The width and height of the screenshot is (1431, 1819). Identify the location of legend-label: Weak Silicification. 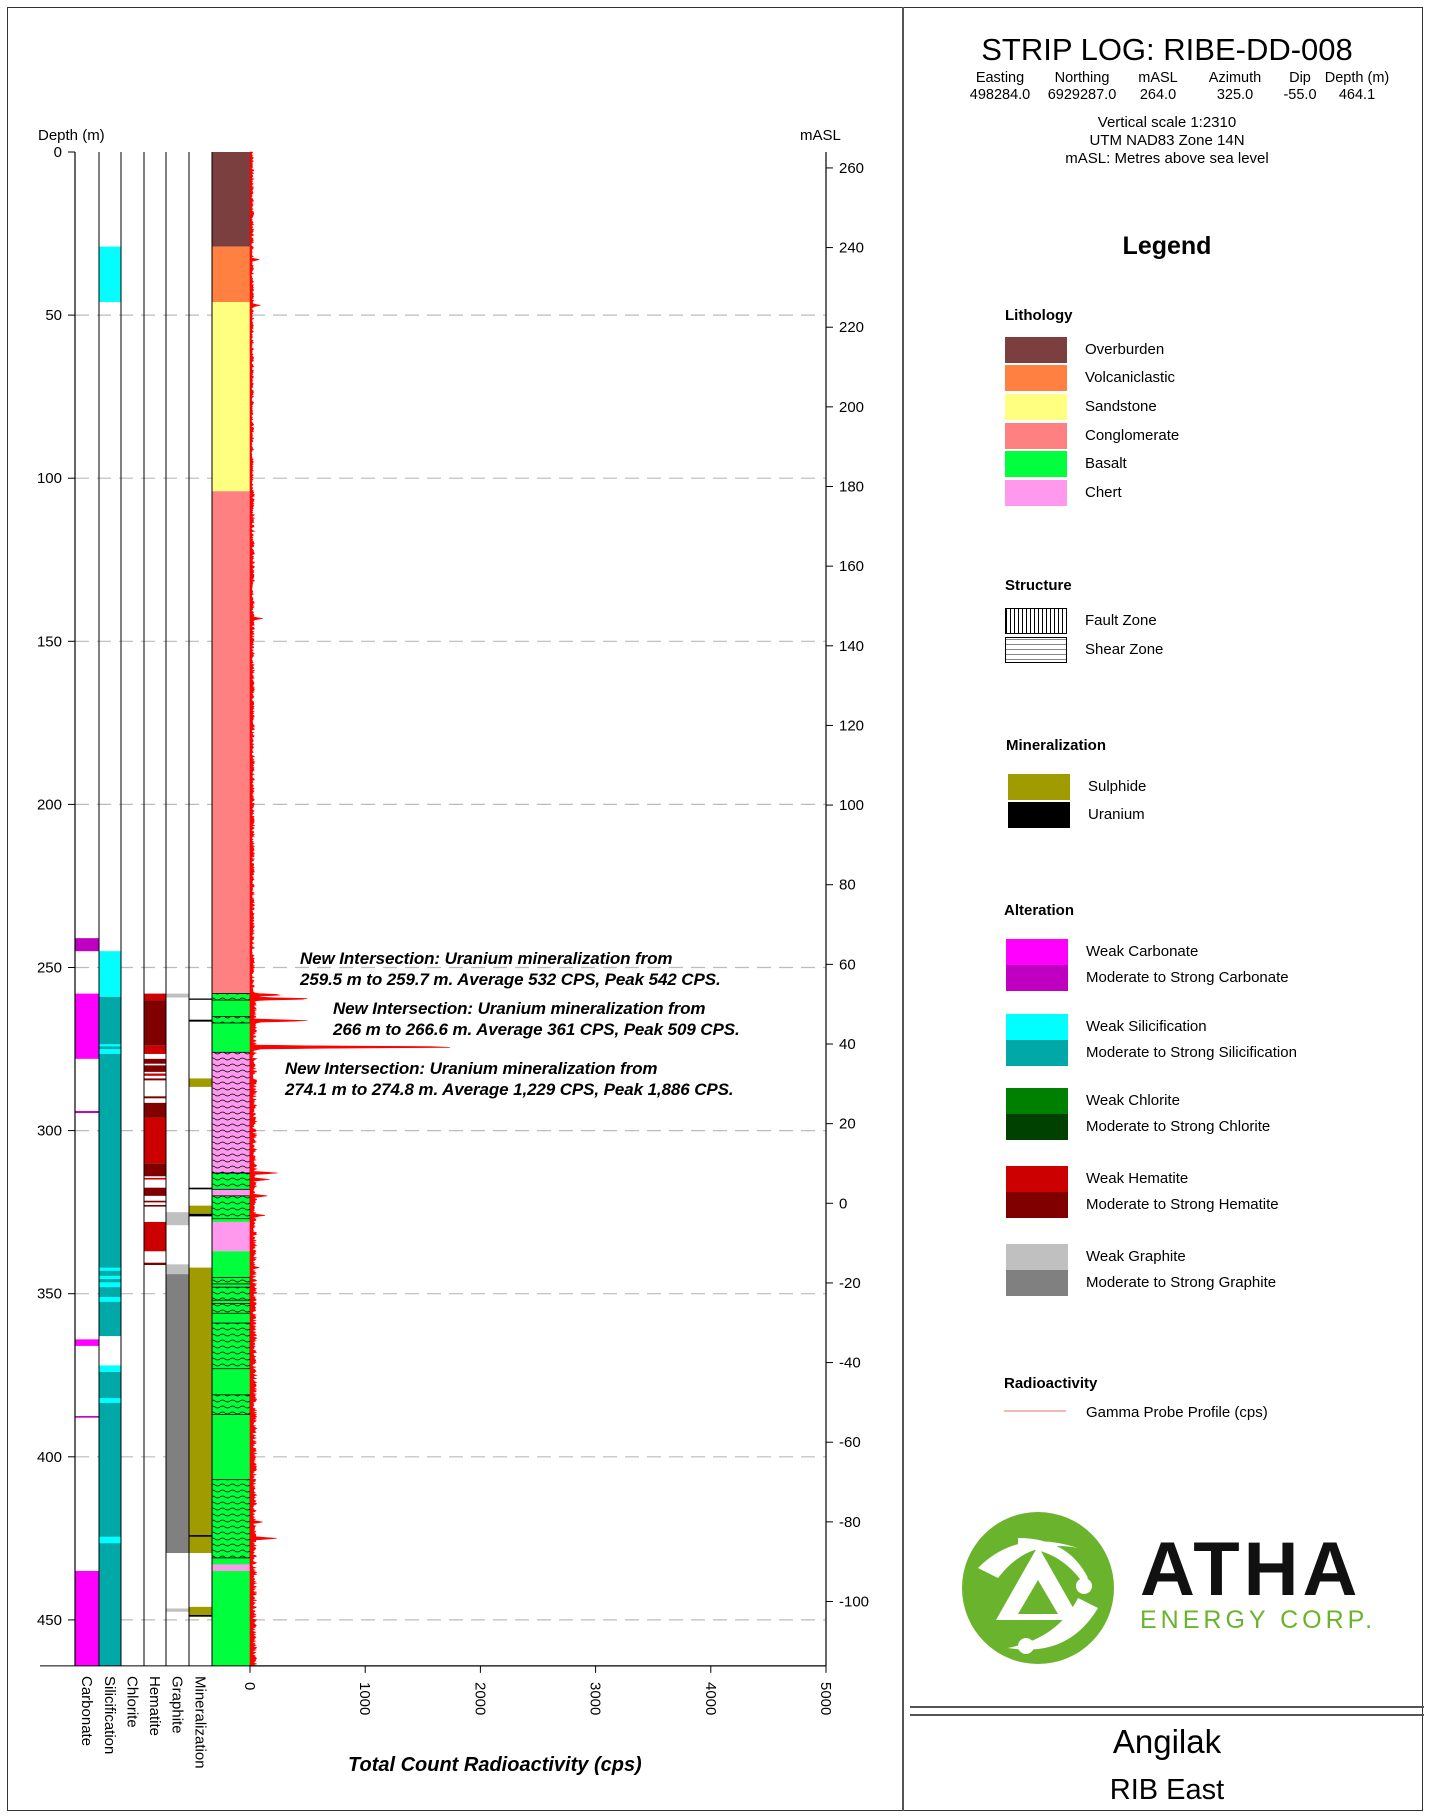
(1146, 1026).